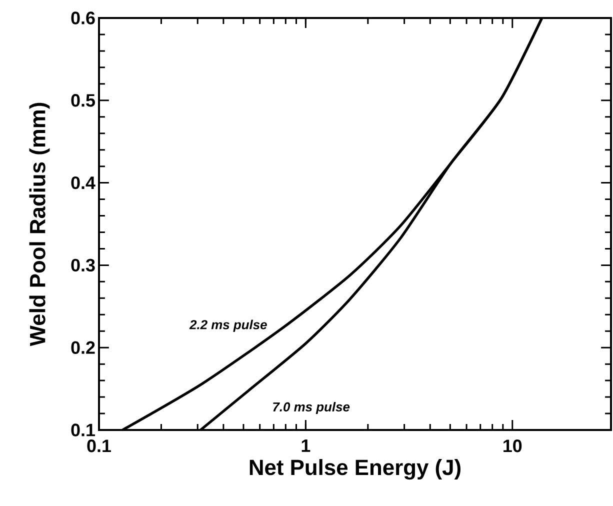 This screenshot has width=613, height=506. What do you see at coordinates (513, 446) in the screenshot?
I see `x-tick-label: 10` at bounding box center [513, 446].